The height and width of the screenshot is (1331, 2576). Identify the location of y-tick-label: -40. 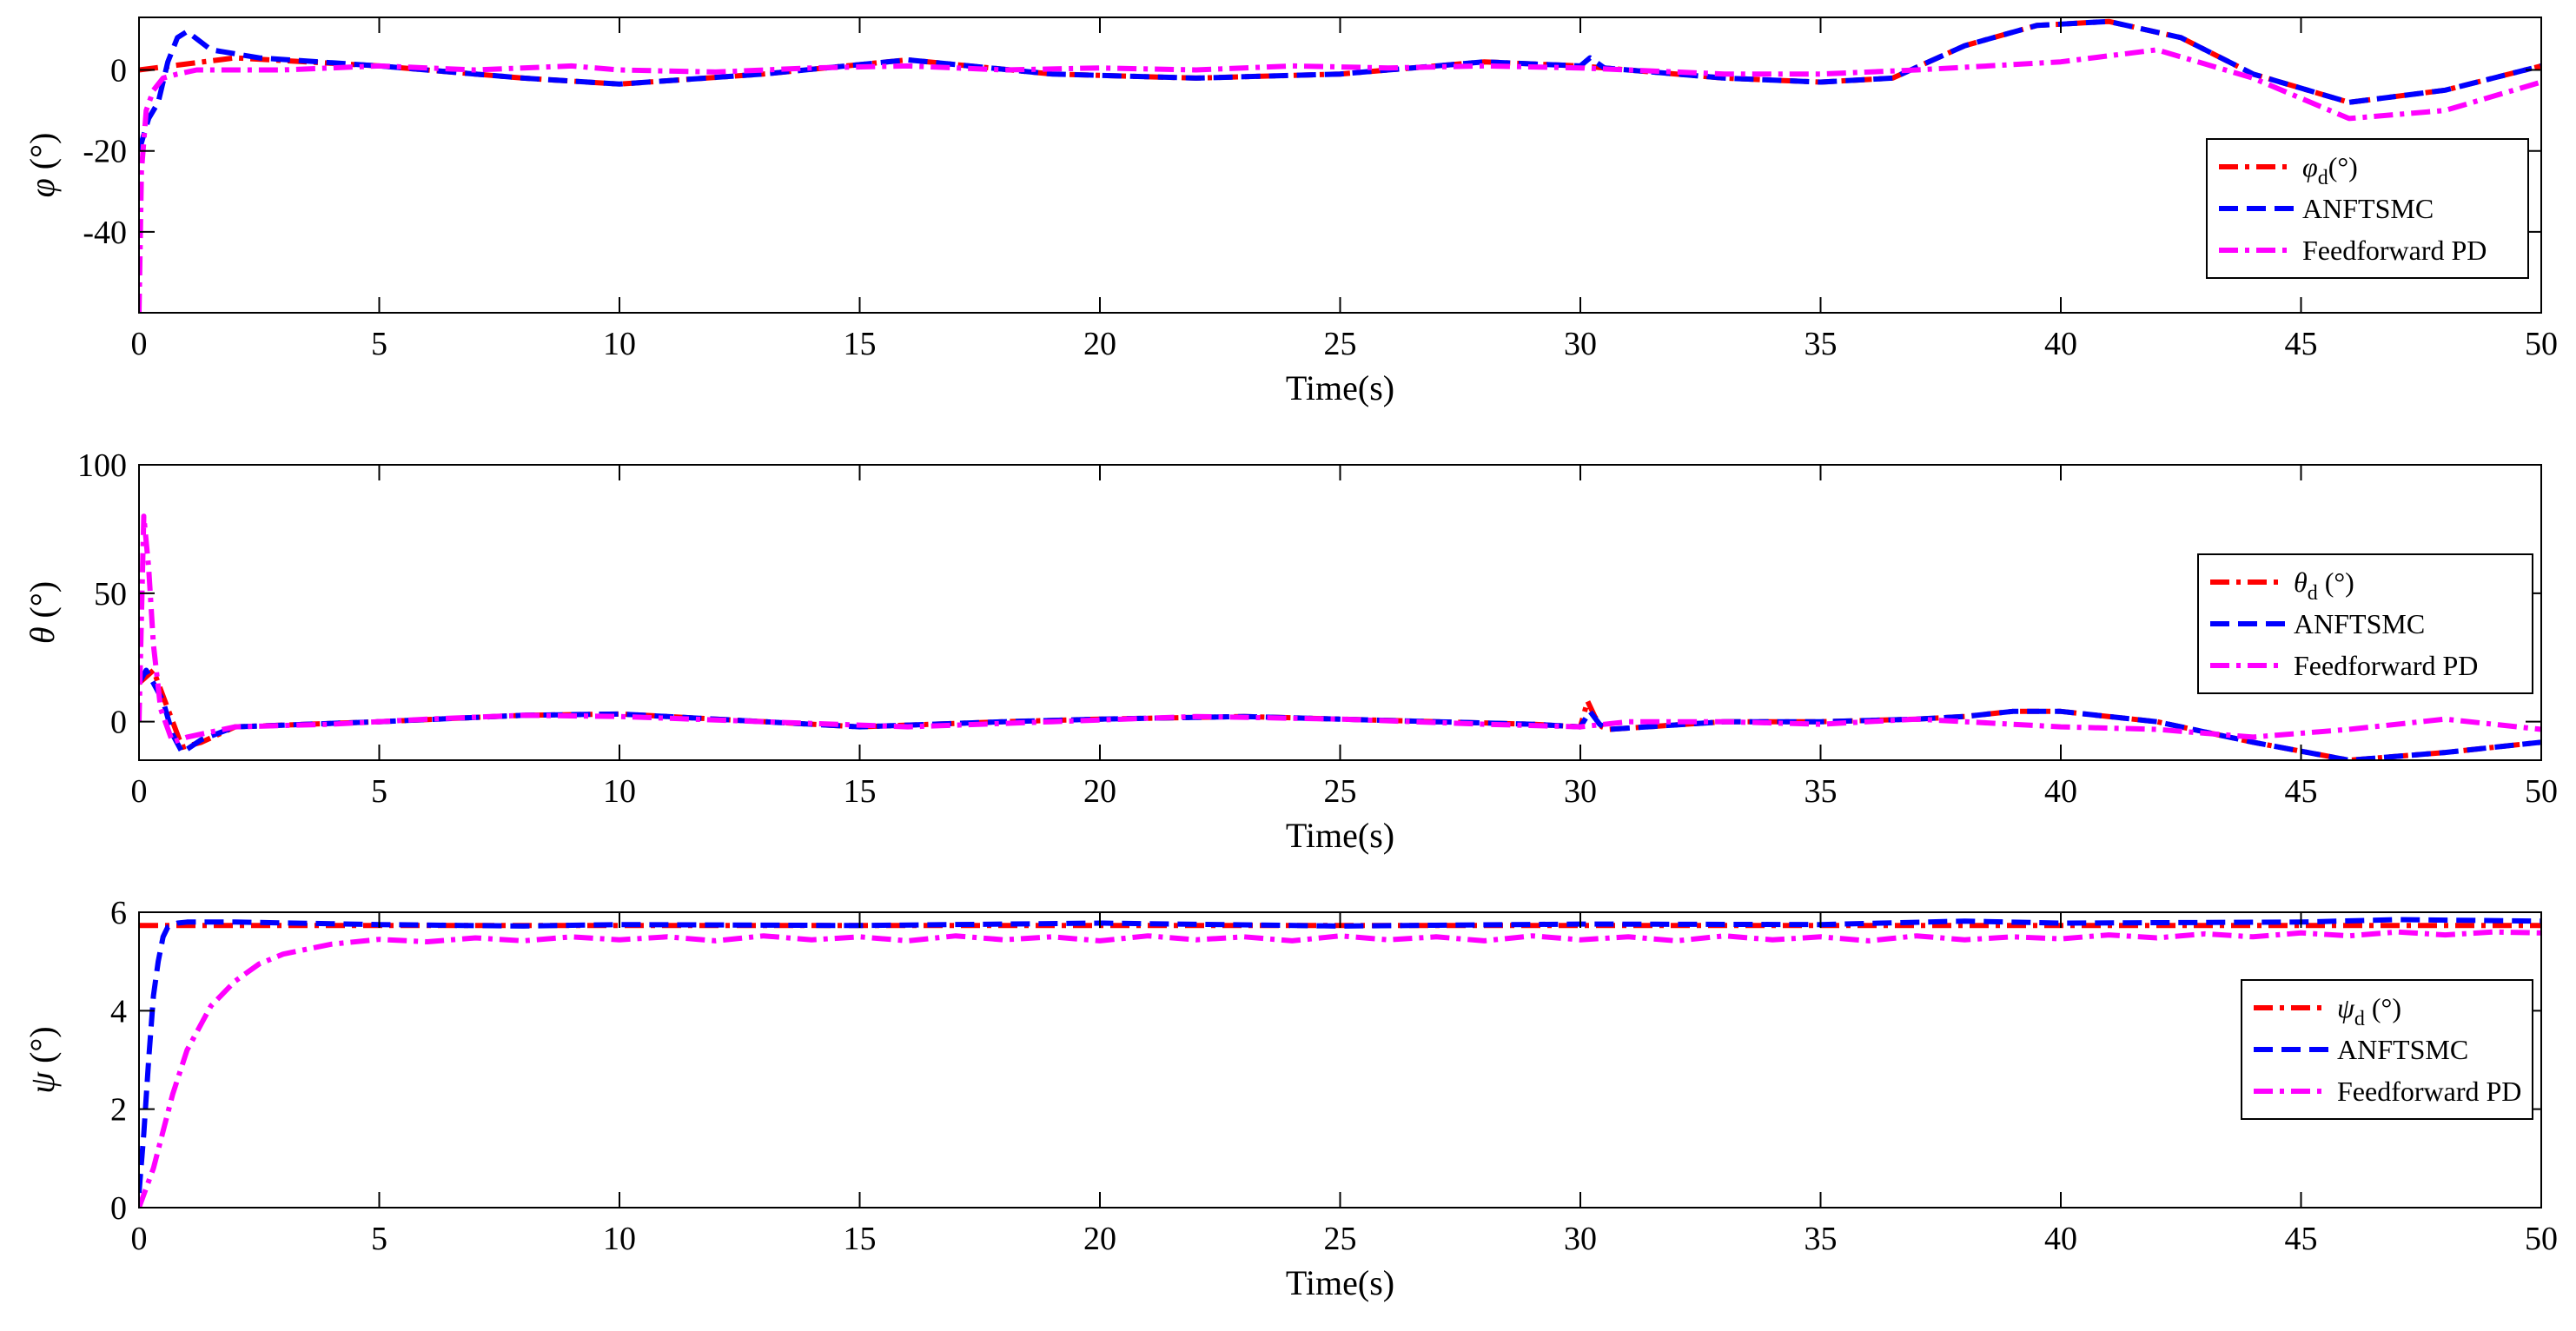
(105, 233).